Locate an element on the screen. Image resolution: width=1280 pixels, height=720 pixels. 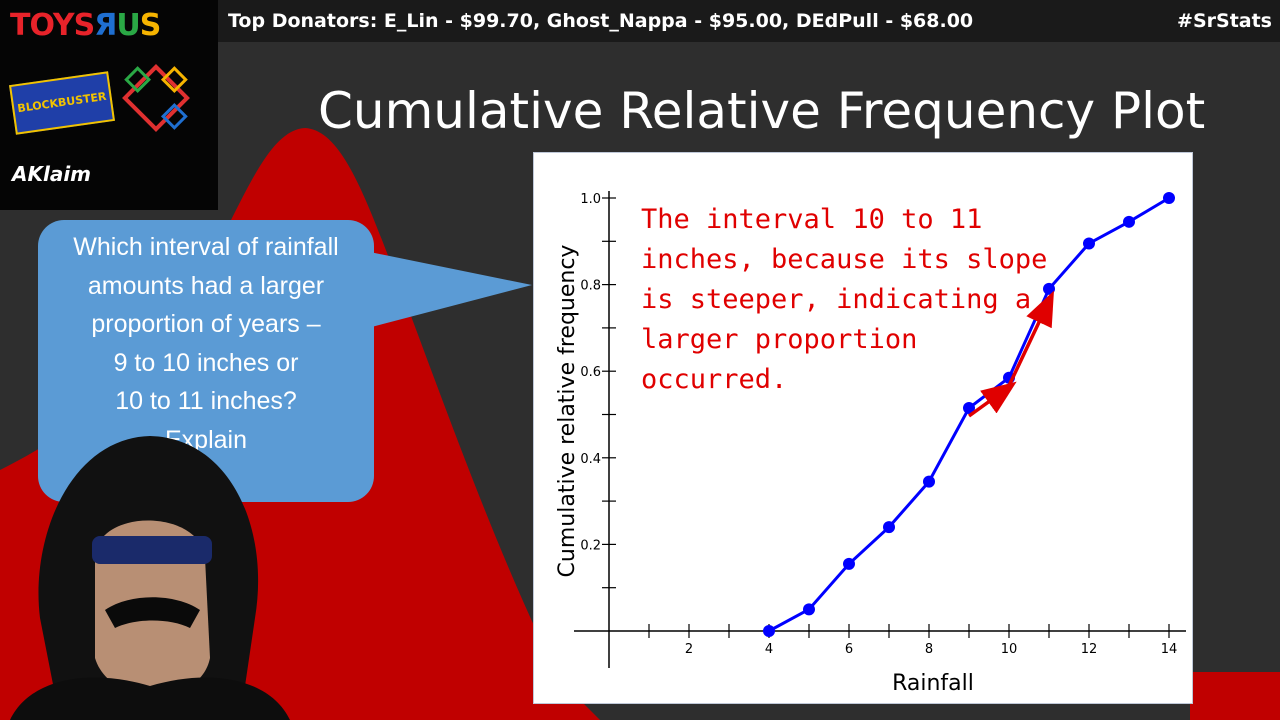
hashtag-text: #SrStats is located at coordinates (1224, 21).